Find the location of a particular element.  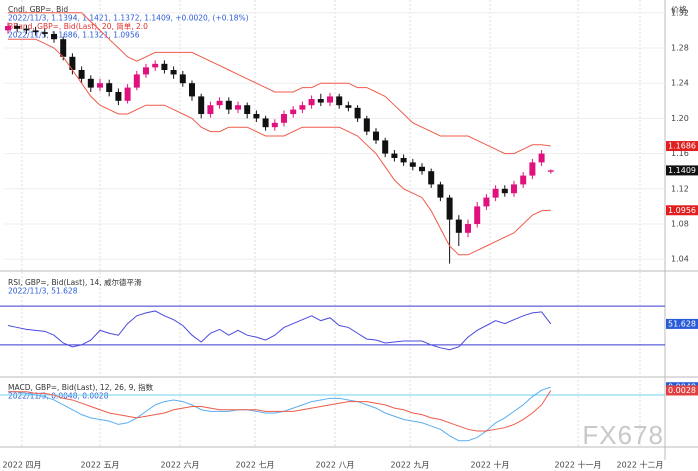

y-tick-label: 1.32 is located at coordinates (680, 12).